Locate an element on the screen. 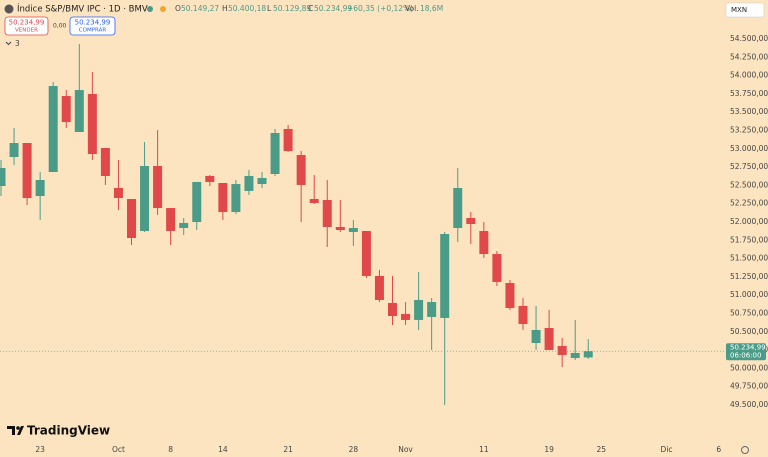 This screenshot has width=768, height=457. x-tick-label: 25 is located at coordinates (602, 449).